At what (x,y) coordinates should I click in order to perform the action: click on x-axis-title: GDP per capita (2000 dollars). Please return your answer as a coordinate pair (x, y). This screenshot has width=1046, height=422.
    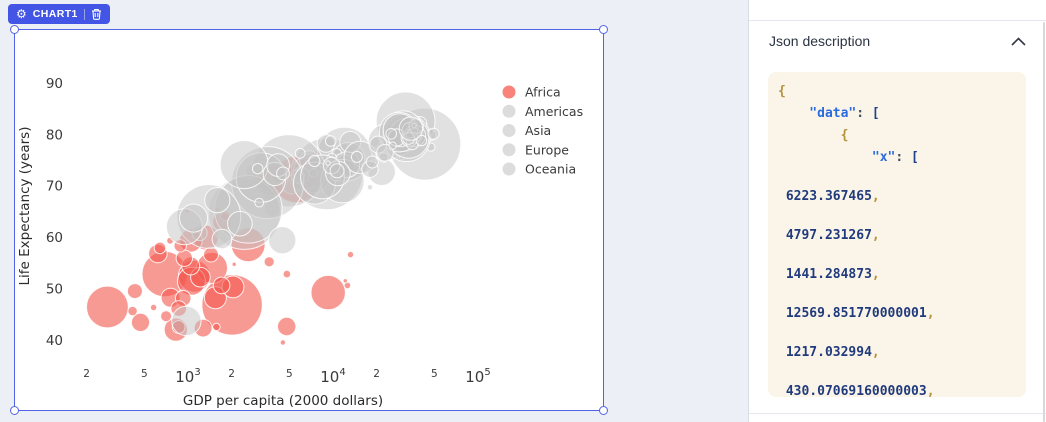
    Looking at the image, I should click on (283, 401).